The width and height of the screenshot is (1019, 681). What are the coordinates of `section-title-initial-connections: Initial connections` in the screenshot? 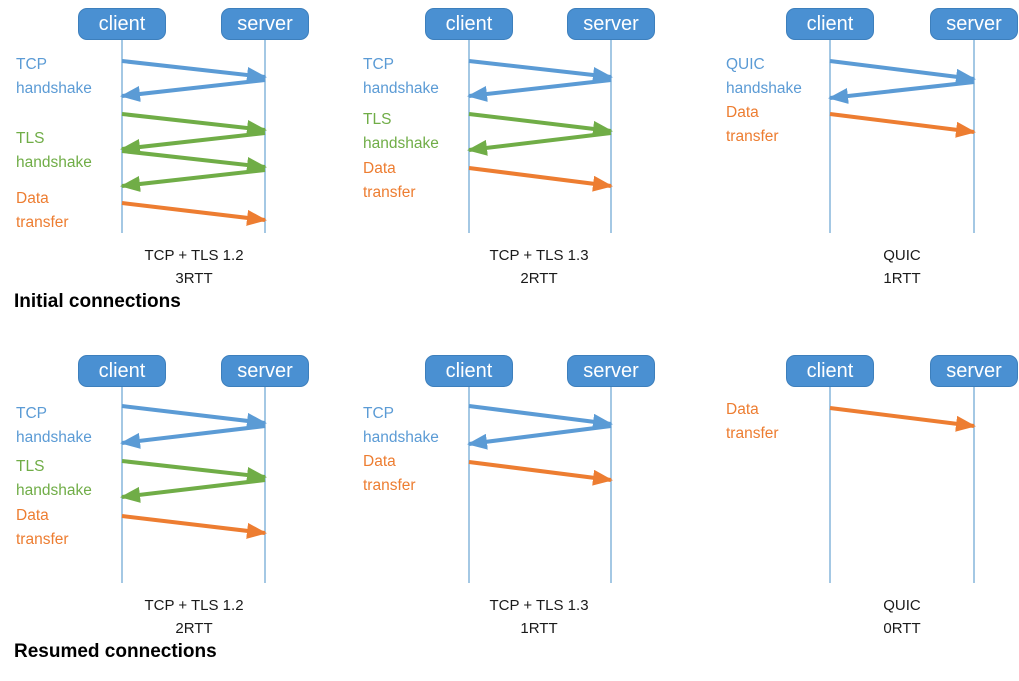 It's located at (97, 301).